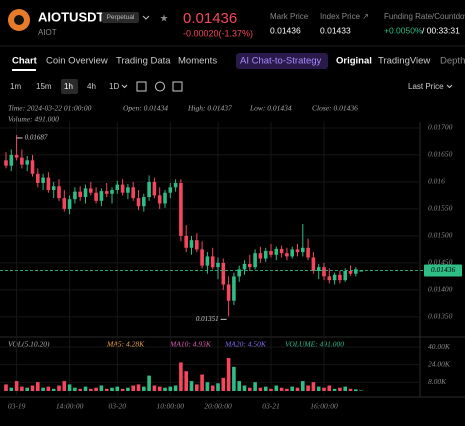 The width and height of the screenshot is (465, 426). Describe the element at coordinates (177, 86) in the screenshot. I see `draw-icon` at that location.